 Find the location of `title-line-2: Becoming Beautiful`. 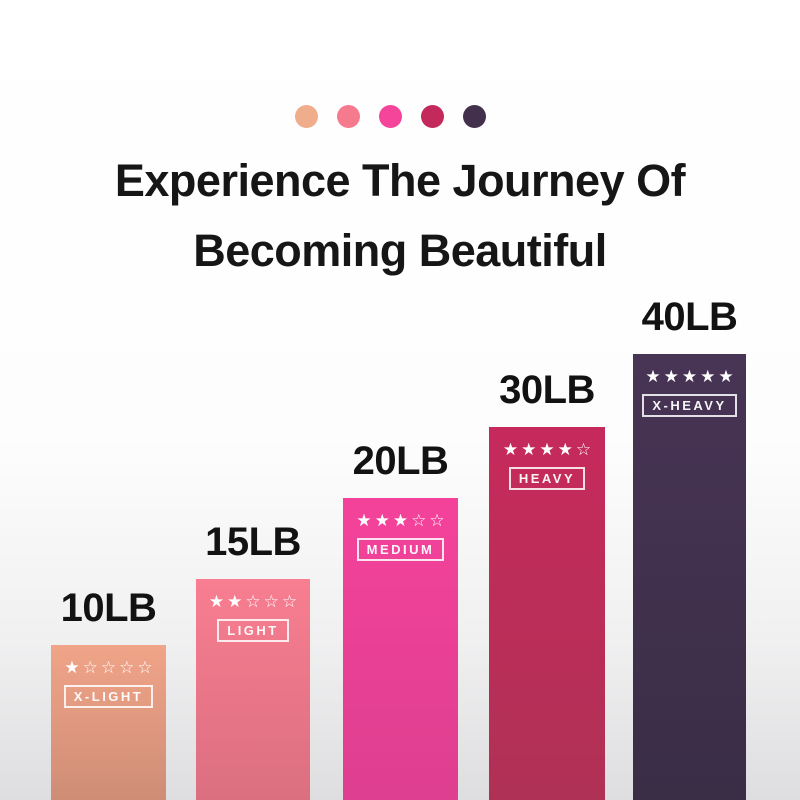

title-line-2: Becoming Beautiful is located at coordinates (400, 250).